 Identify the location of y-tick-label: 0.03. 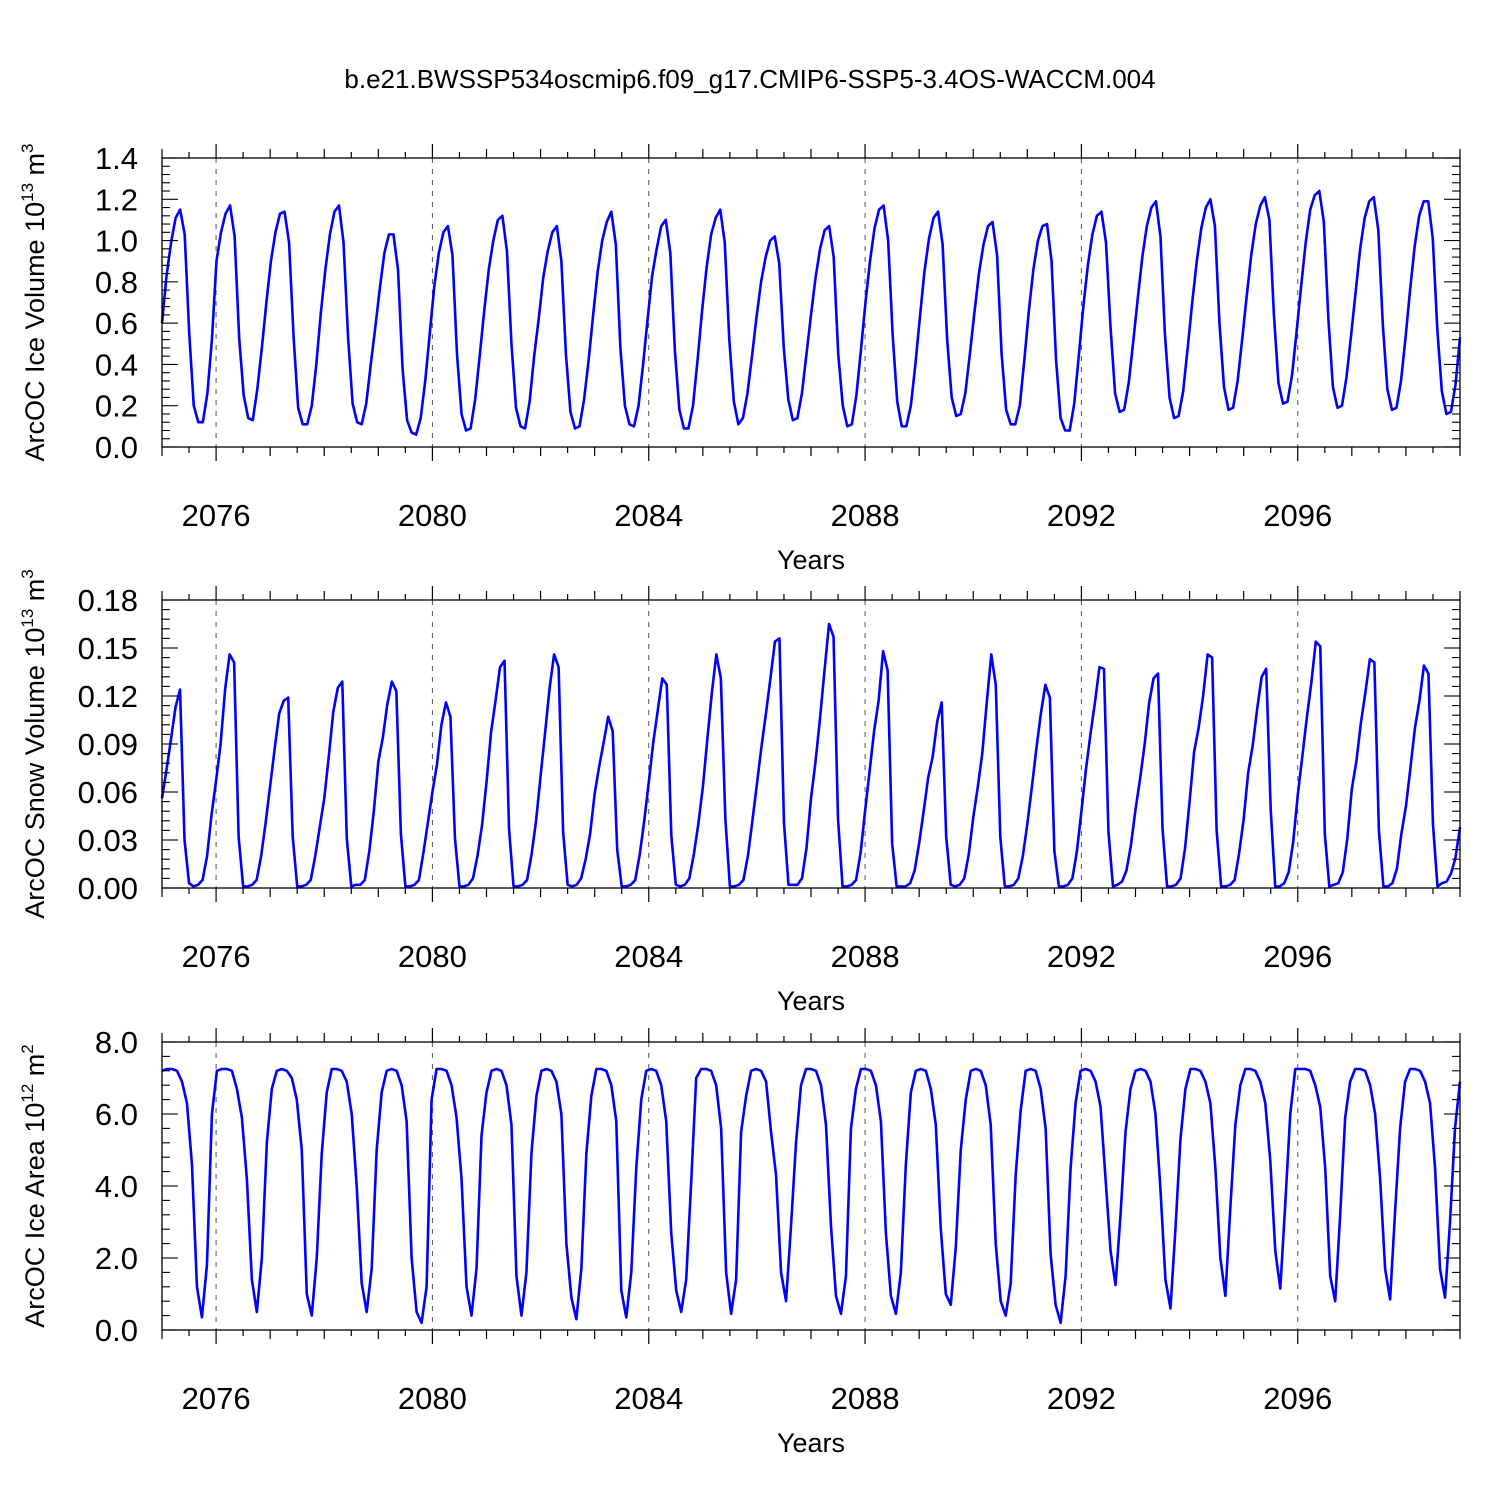
(108, 840).